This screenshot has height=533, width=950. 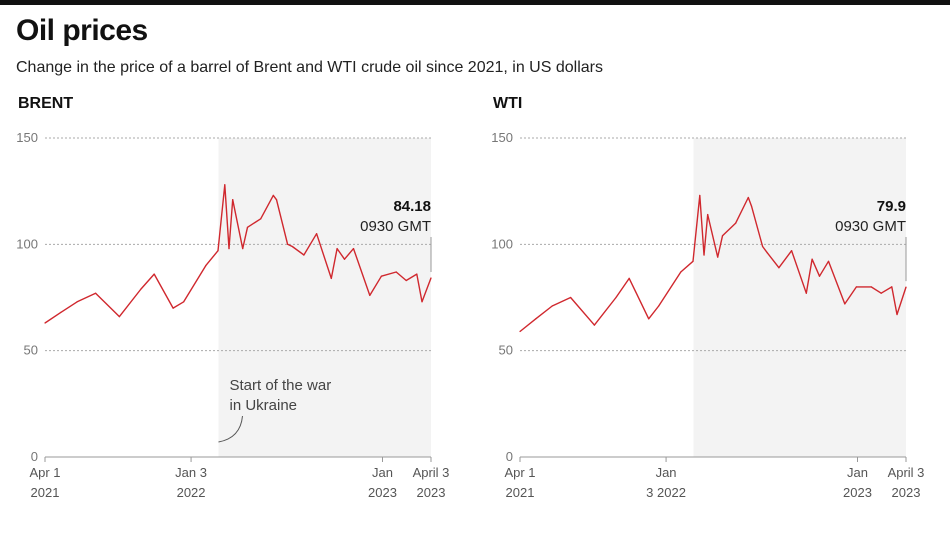 I want to click on annotation-text: Start of the war, so click(x=280, y=385).